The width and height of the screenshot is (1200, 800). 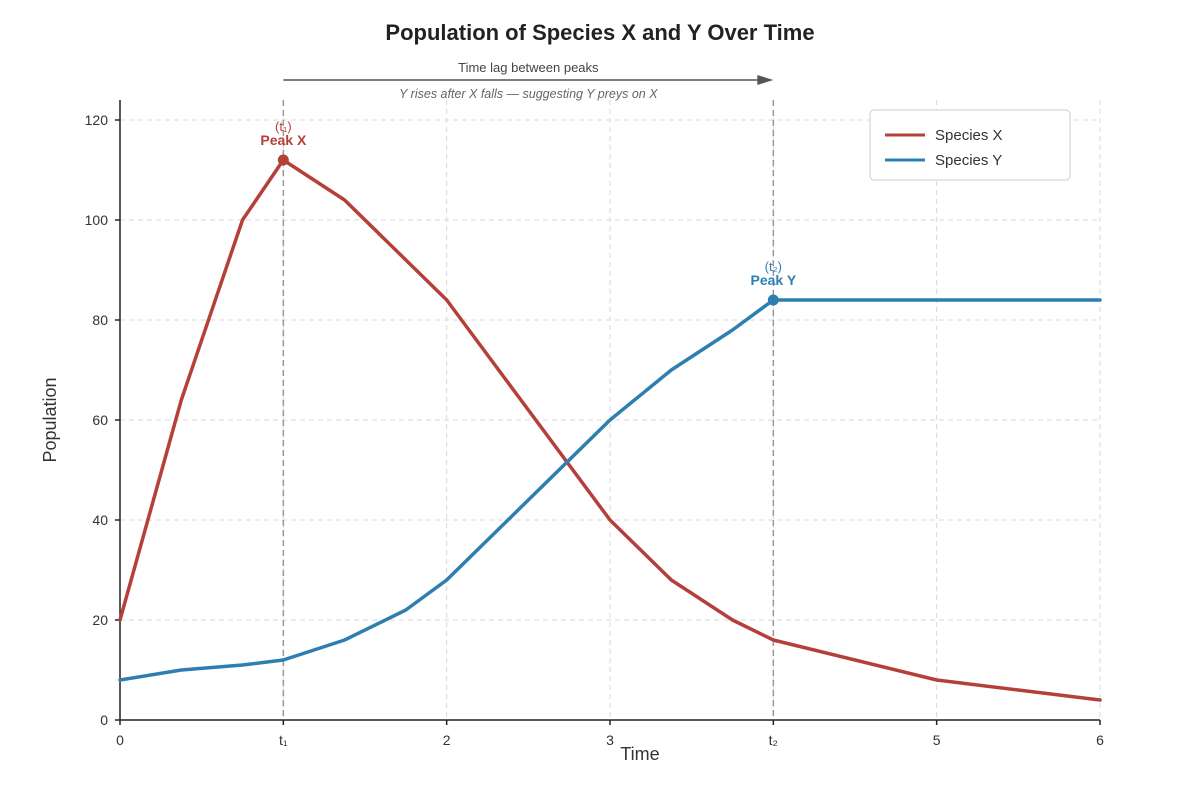 What do you see at coordinates (50, 419) in the screenshot?
I see `y-axis-label: Population` at bounding box center [50, 419].